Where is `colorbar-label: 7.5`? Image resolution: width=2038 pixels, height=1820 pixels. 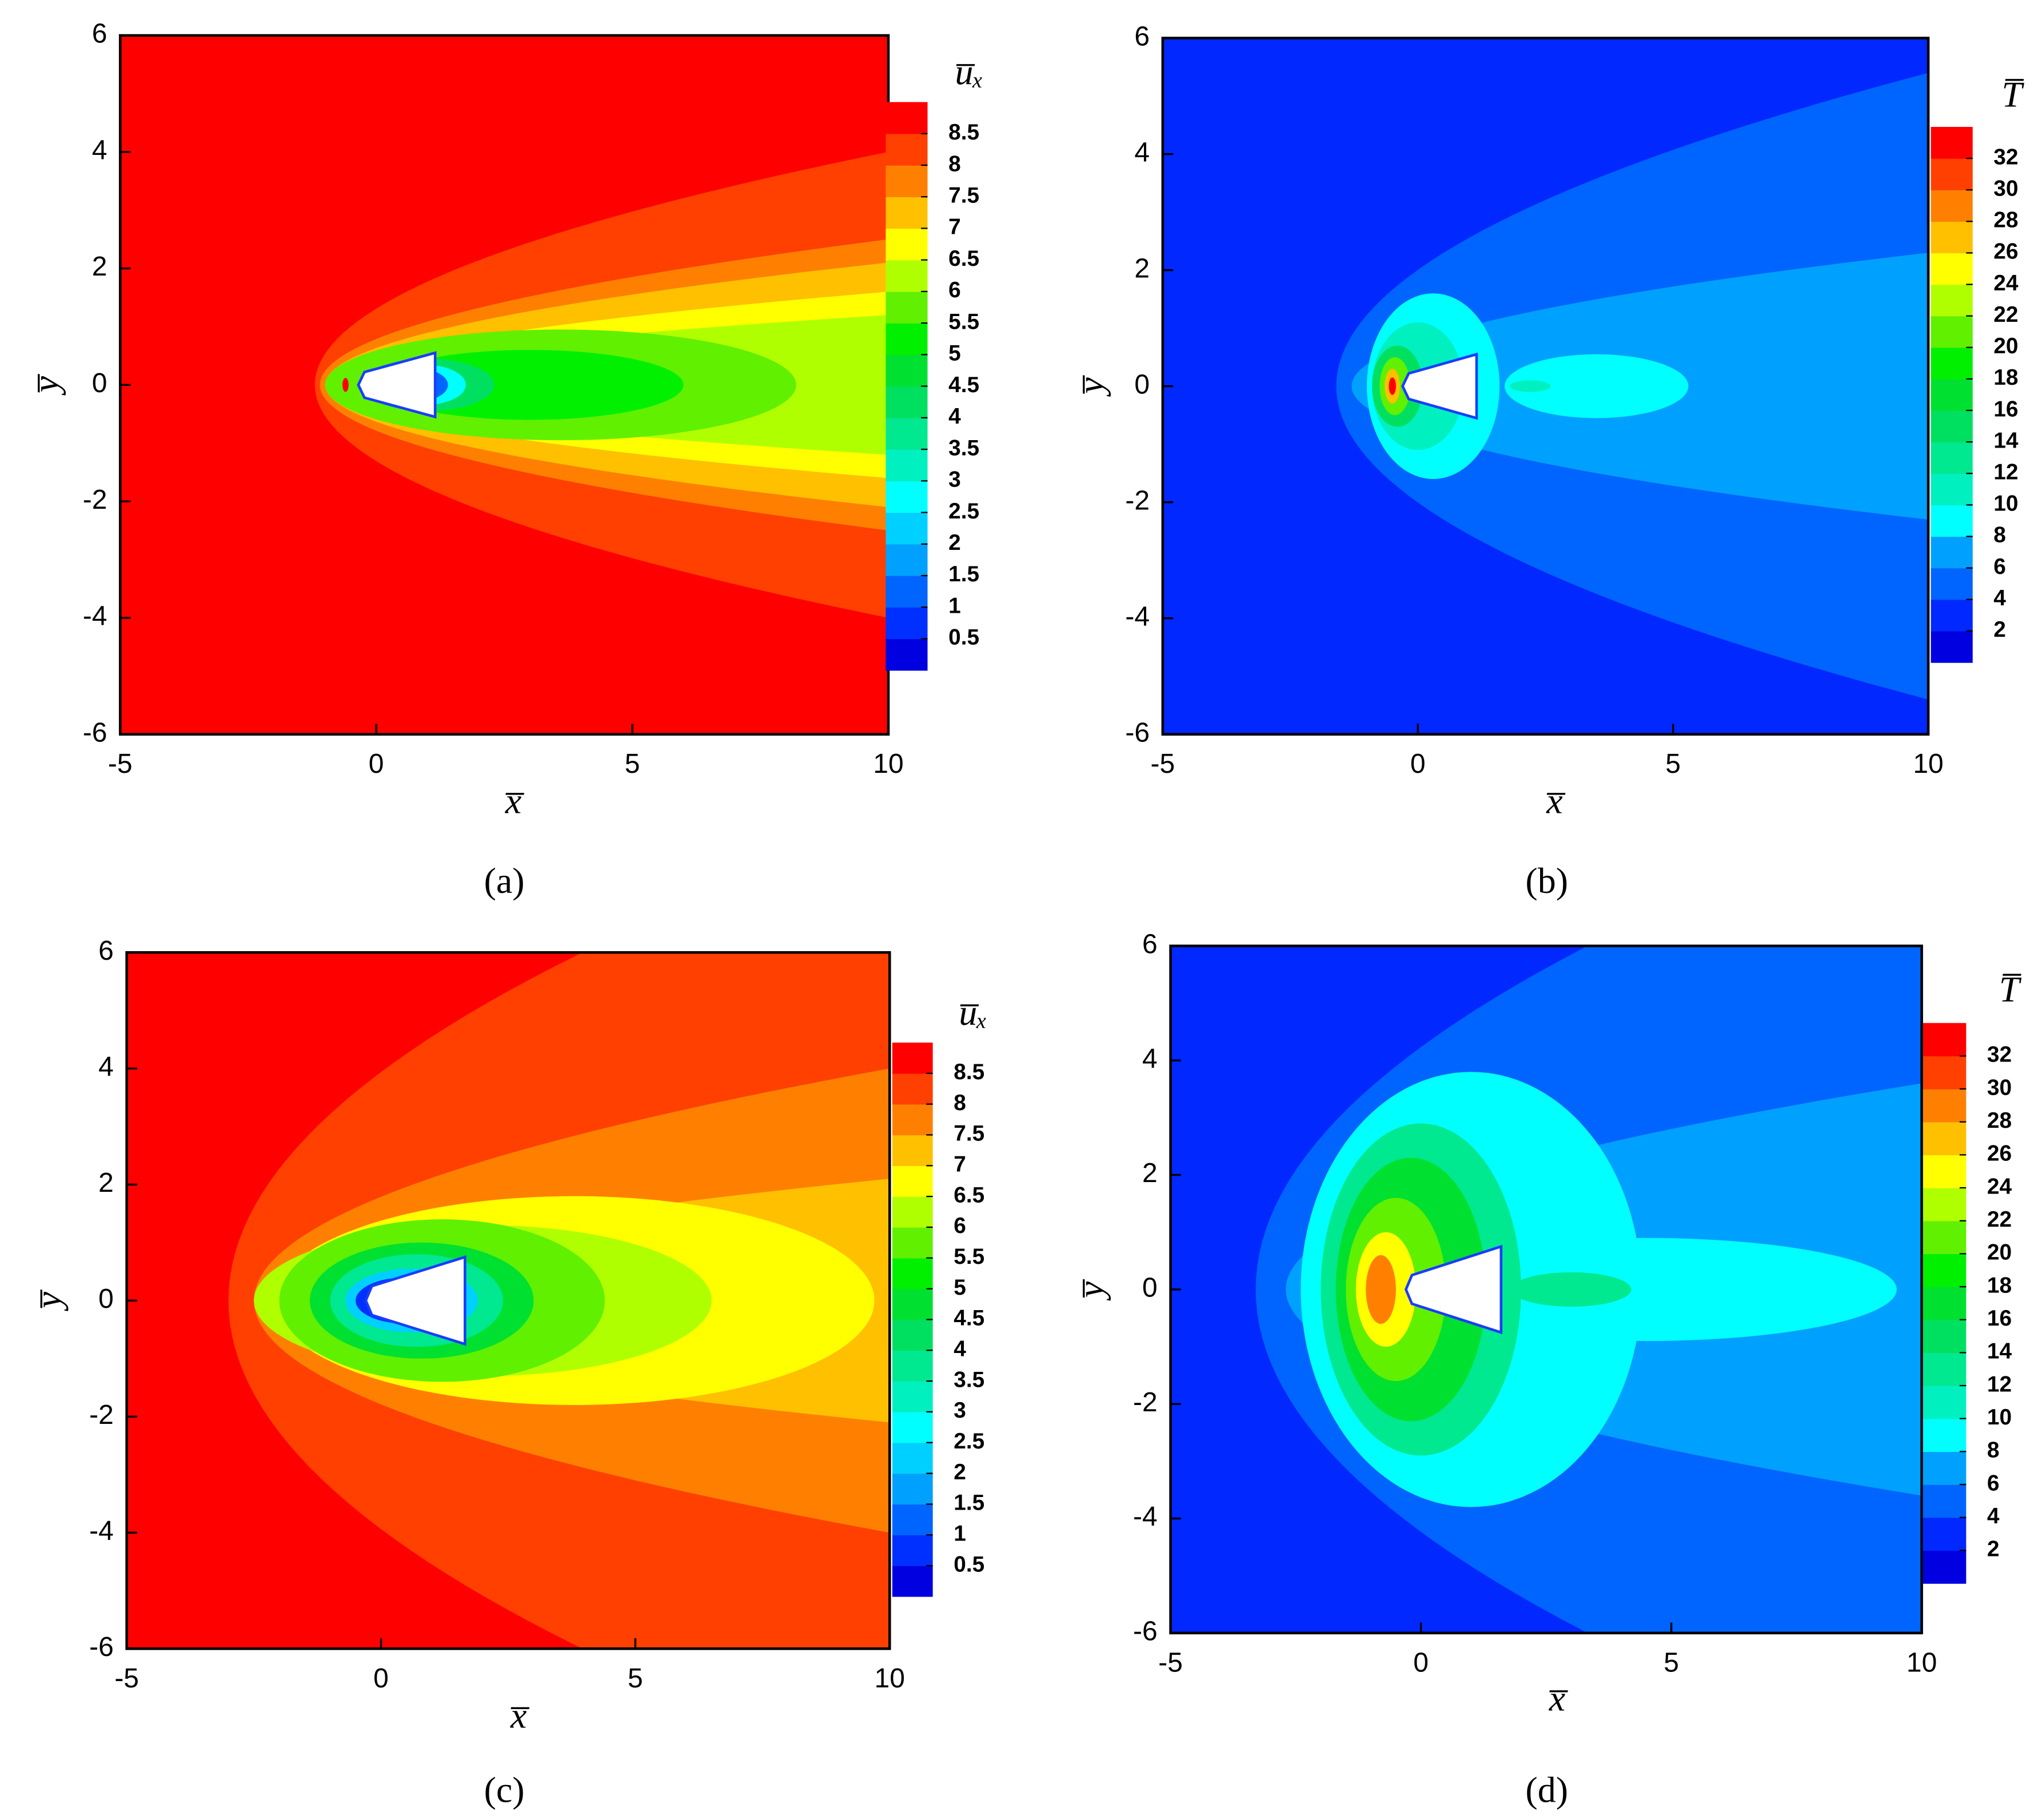 colorbar-label: 7.5 is located at coordinates (963, 195).